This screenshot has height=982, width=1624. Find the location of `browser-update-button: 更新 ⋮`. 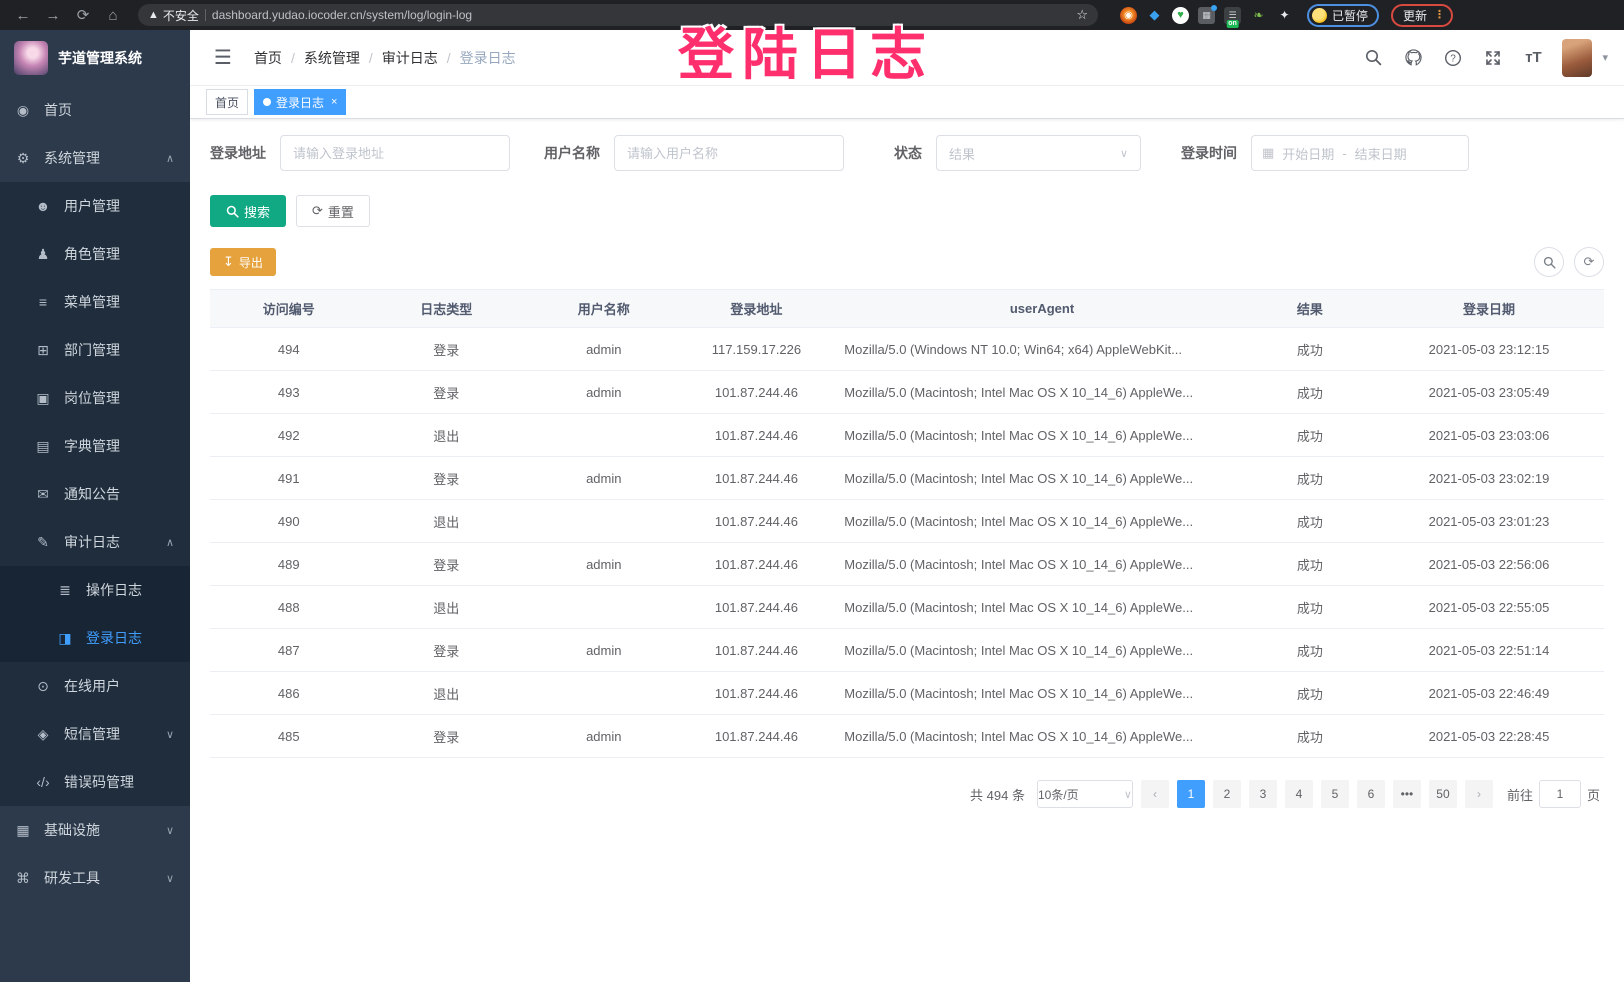

browser-update-button: 更新 ⋮ is located at coordinates (1422, 15).